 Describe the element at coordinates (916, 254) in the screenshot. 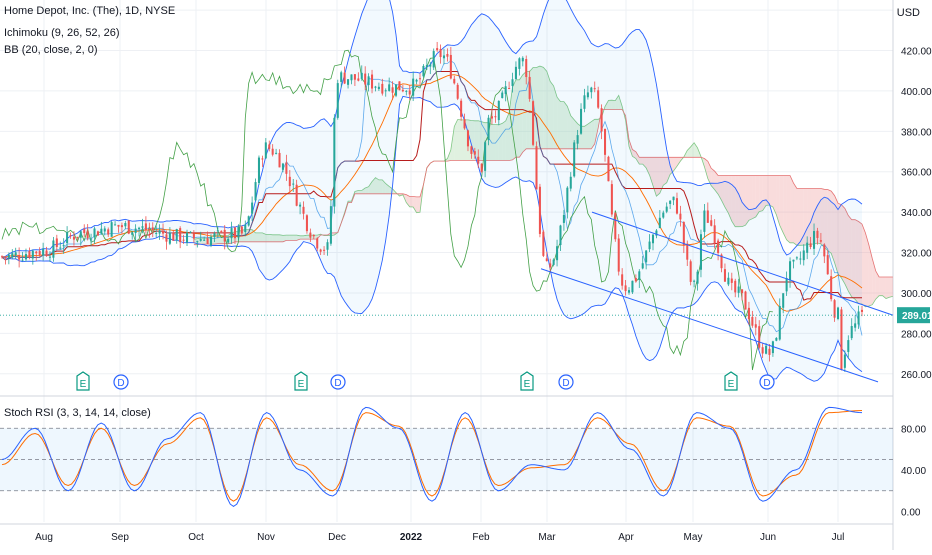

I see `price-tick-label: 320.00` at that location.